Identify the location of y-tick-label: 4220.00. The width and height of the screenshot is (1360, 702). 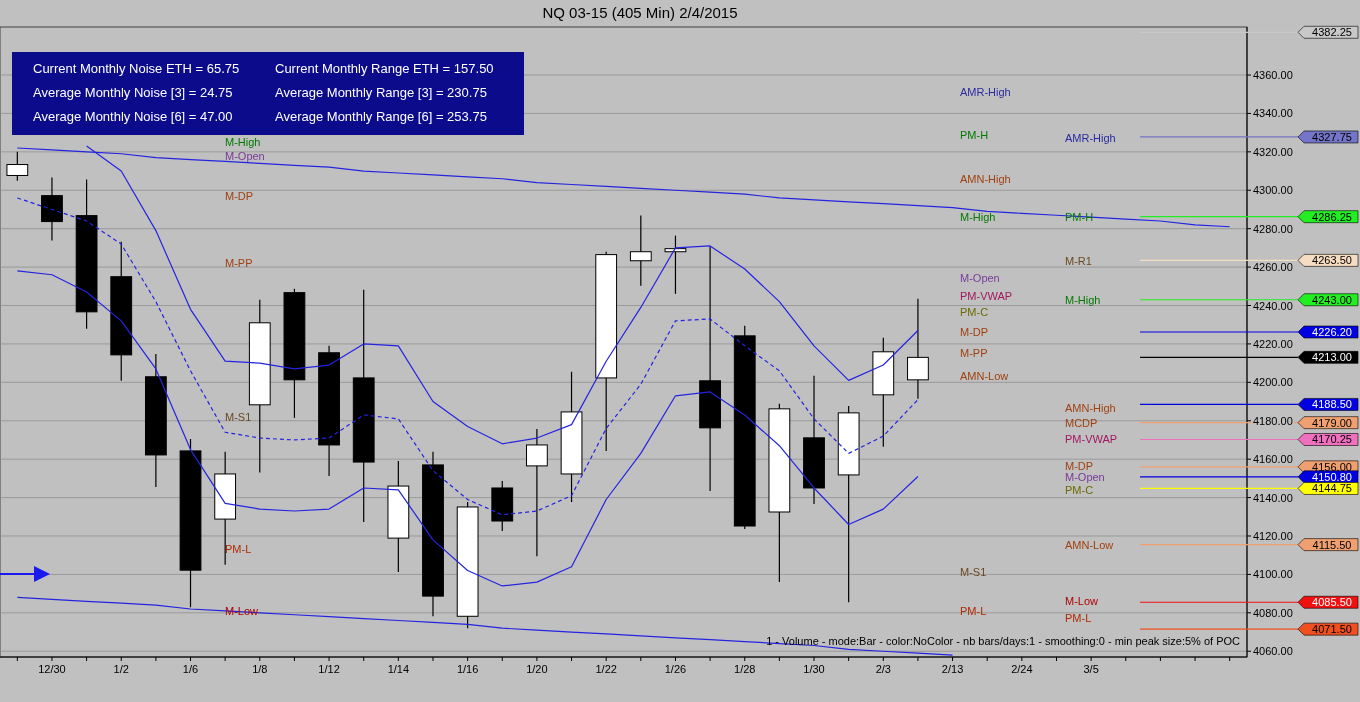
(1273, 343).